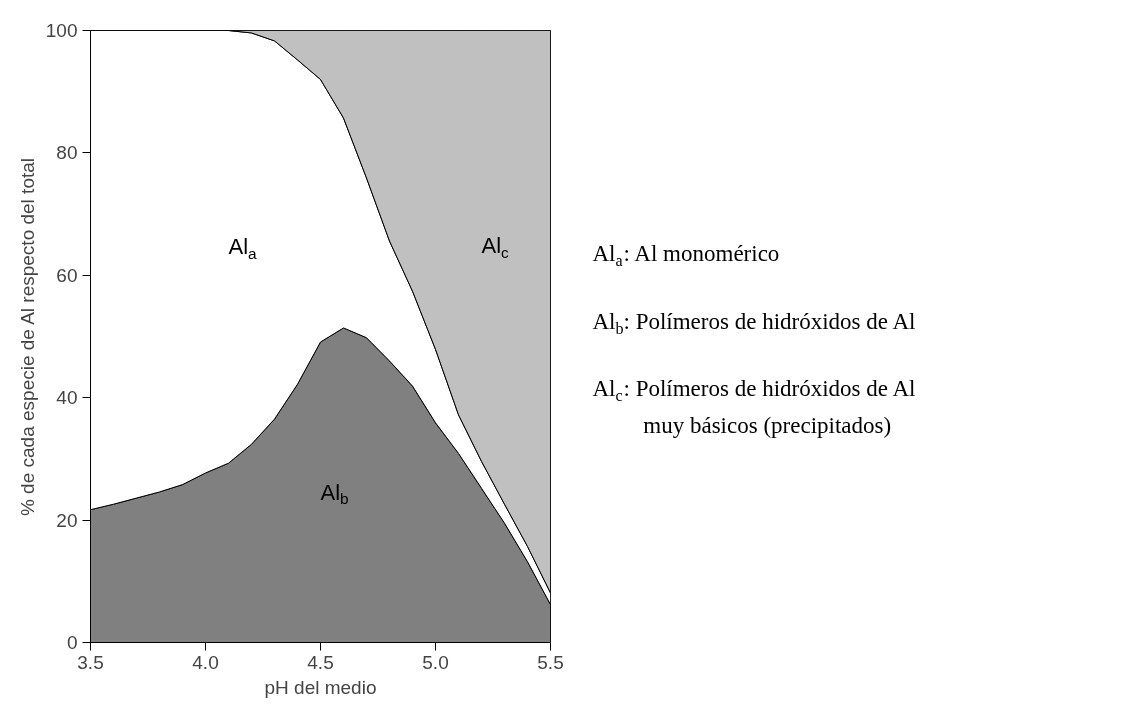  Describe the element at coordinates (320, 662) in the screenshot. I see `x-tick-label: 4.5` at that location.